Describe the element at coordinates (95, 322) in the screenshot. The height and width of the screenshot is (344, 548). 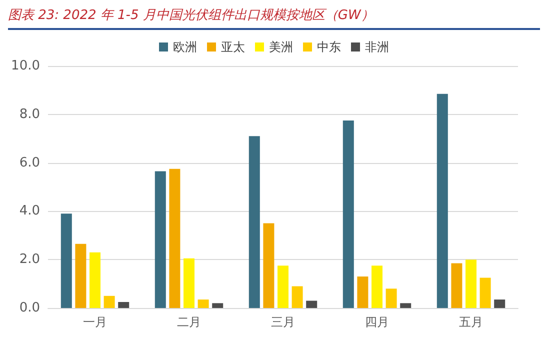
I see `x-tick-label: 一月` at that location.